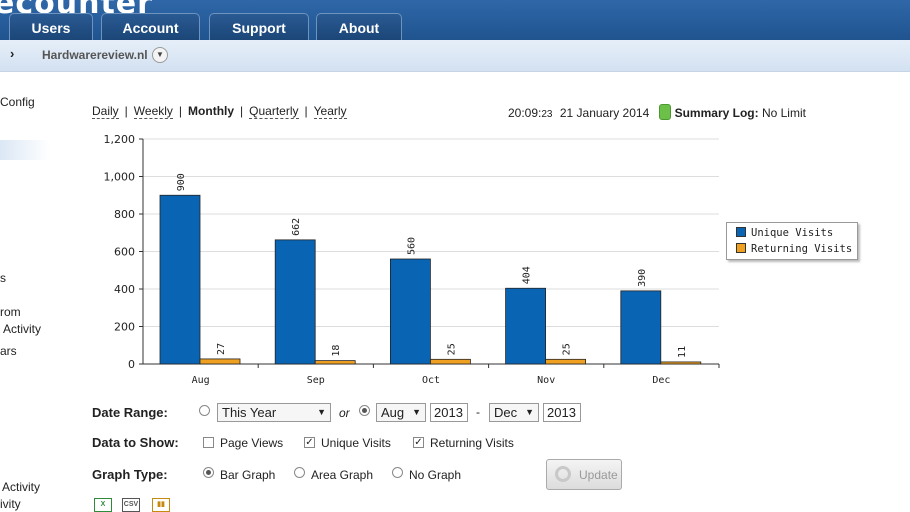  Describe the element at coordinates (161, 505) in the screenshot. I see `chart-export-icon: ▮▮` at that location.